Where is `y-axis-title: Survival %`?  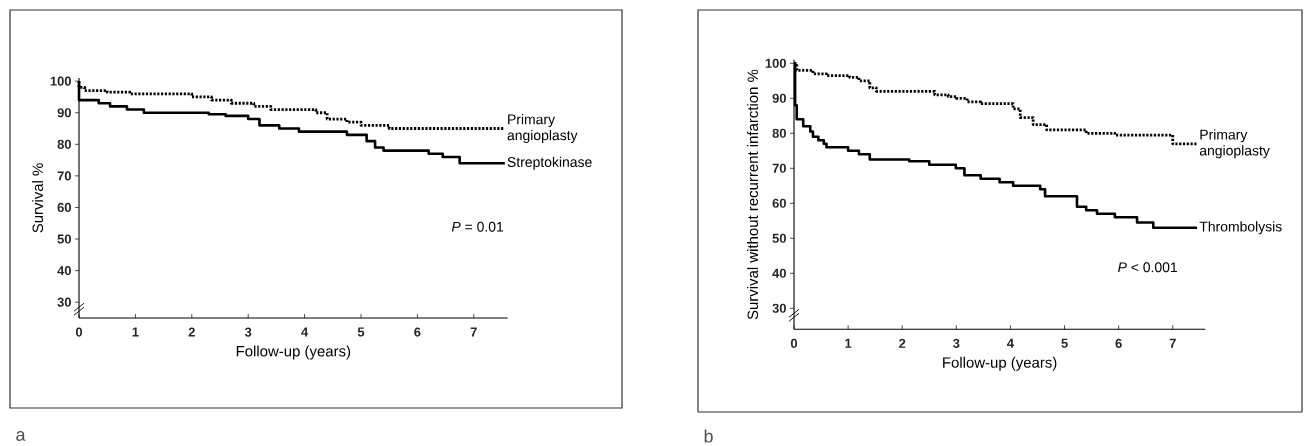
y-axis-title: Survival % is located at coordinates (38, 198).